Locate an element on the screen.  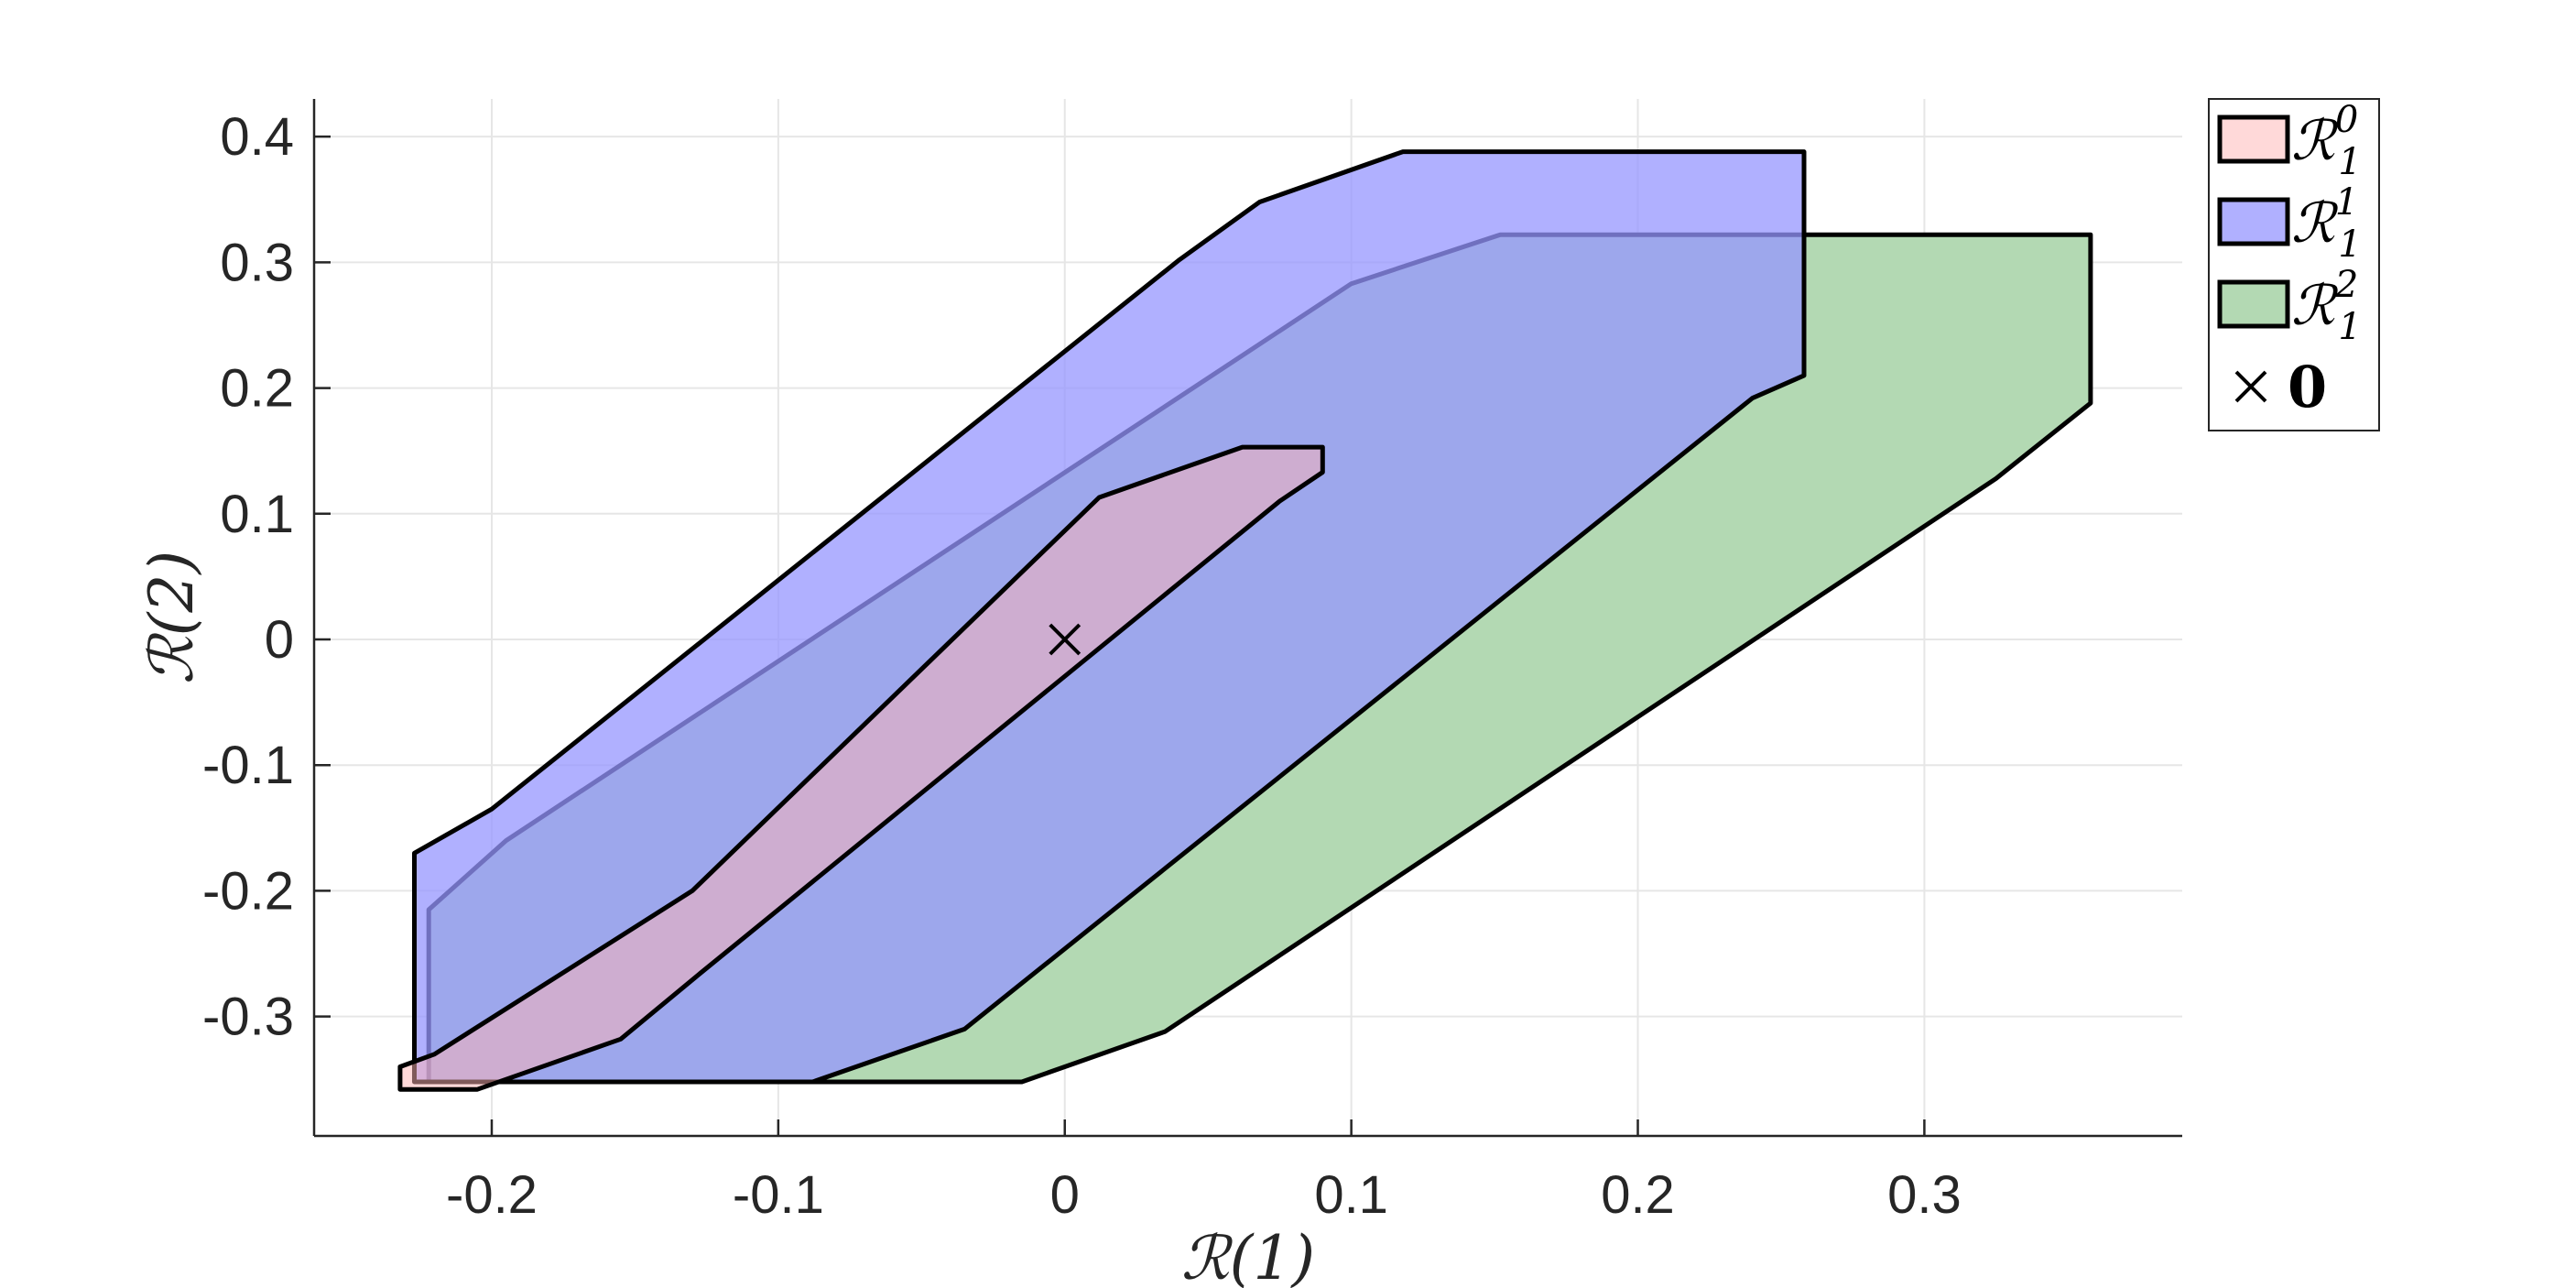
y-tick-label: 0 is located at coordinates (279, 640).